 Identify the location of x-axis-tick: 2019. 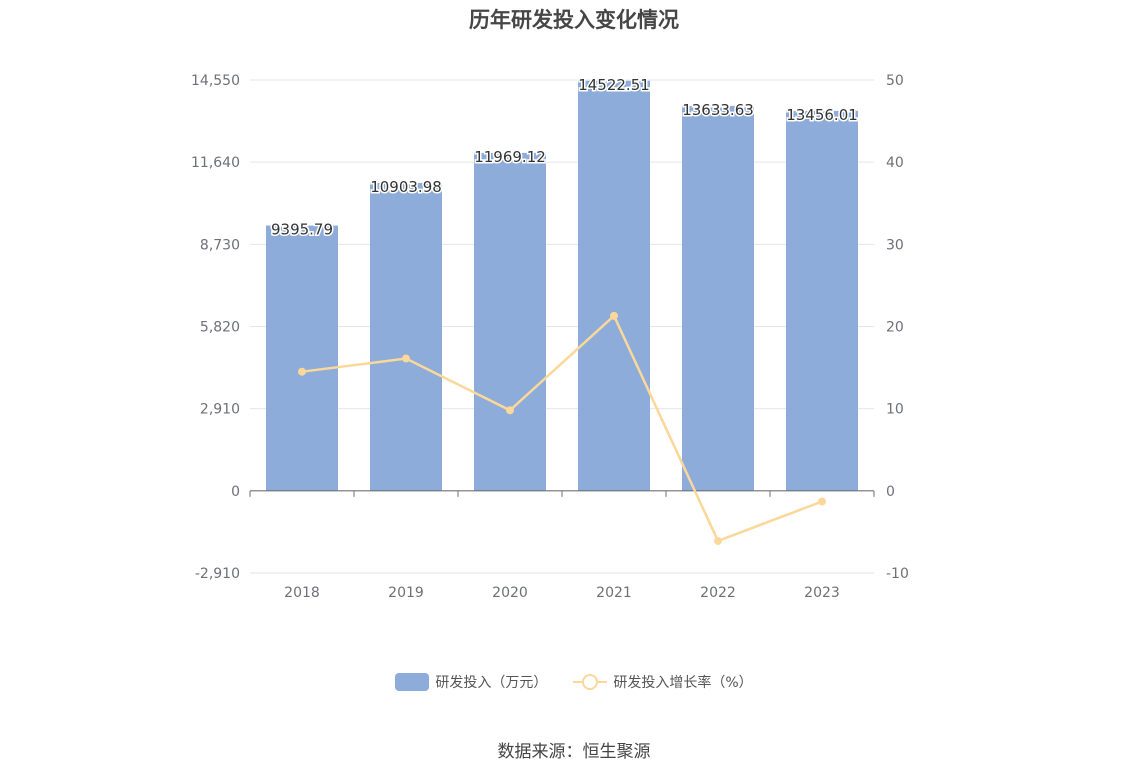
(406, 593).